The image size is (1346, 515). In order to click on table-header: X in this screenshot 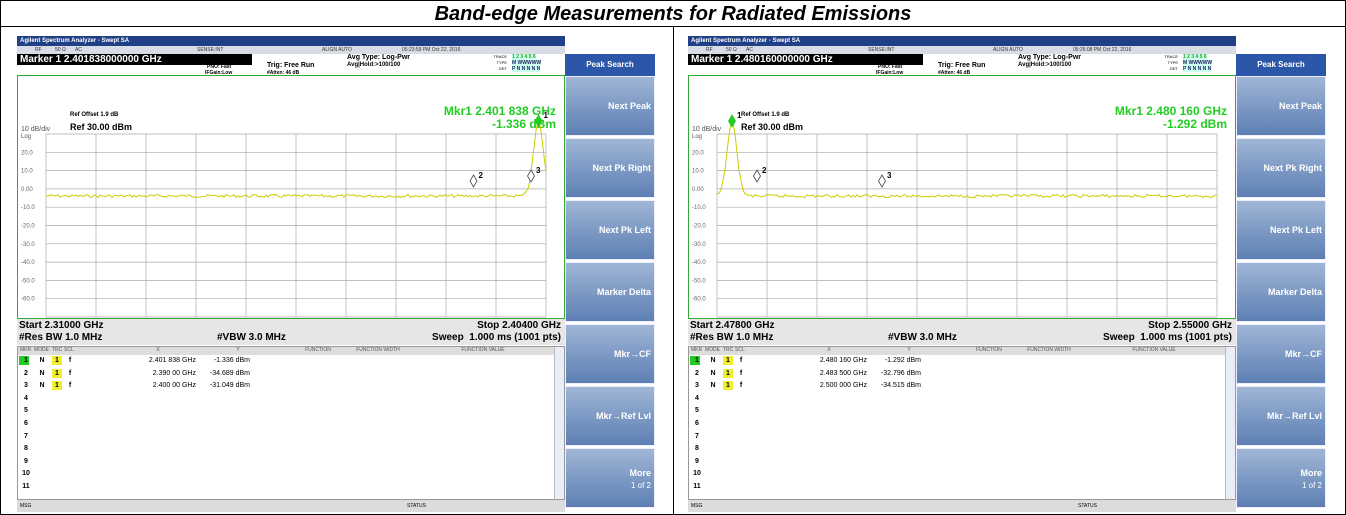, I will do `click(158, 350)`.